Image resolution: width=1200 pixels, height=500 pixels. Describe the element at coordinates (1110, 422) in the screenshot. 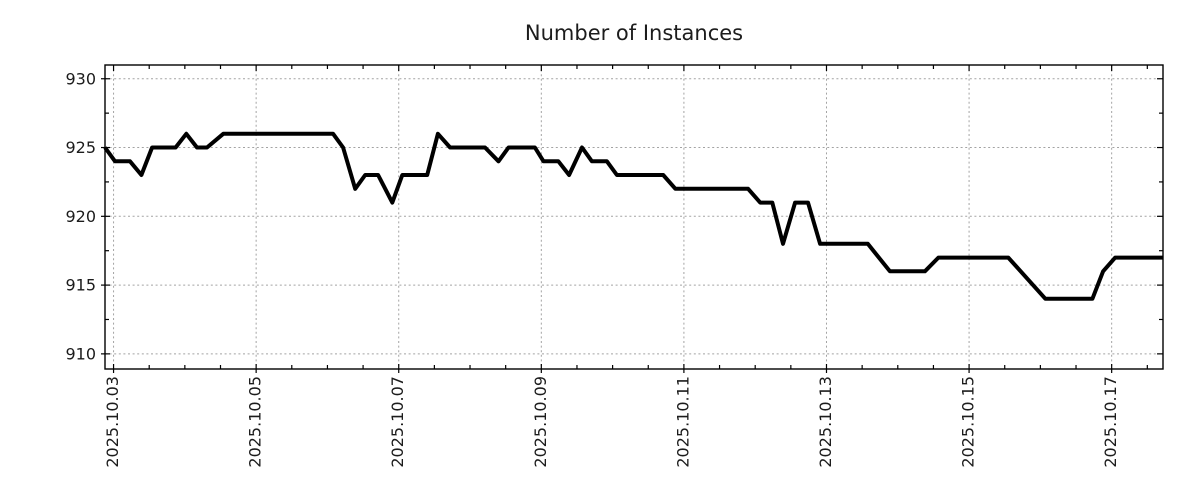

I see `x-tick-label: 2025.10.17` at that location.